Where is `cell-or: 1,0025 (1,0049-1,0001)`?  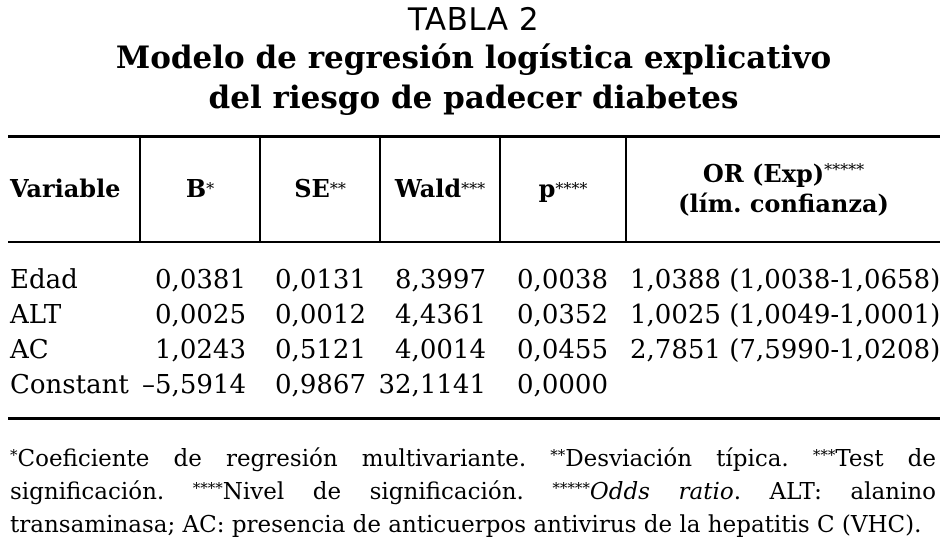 cell-or: 1,0025 (1,0049-1,0001) is located at coordinates (785, 315).